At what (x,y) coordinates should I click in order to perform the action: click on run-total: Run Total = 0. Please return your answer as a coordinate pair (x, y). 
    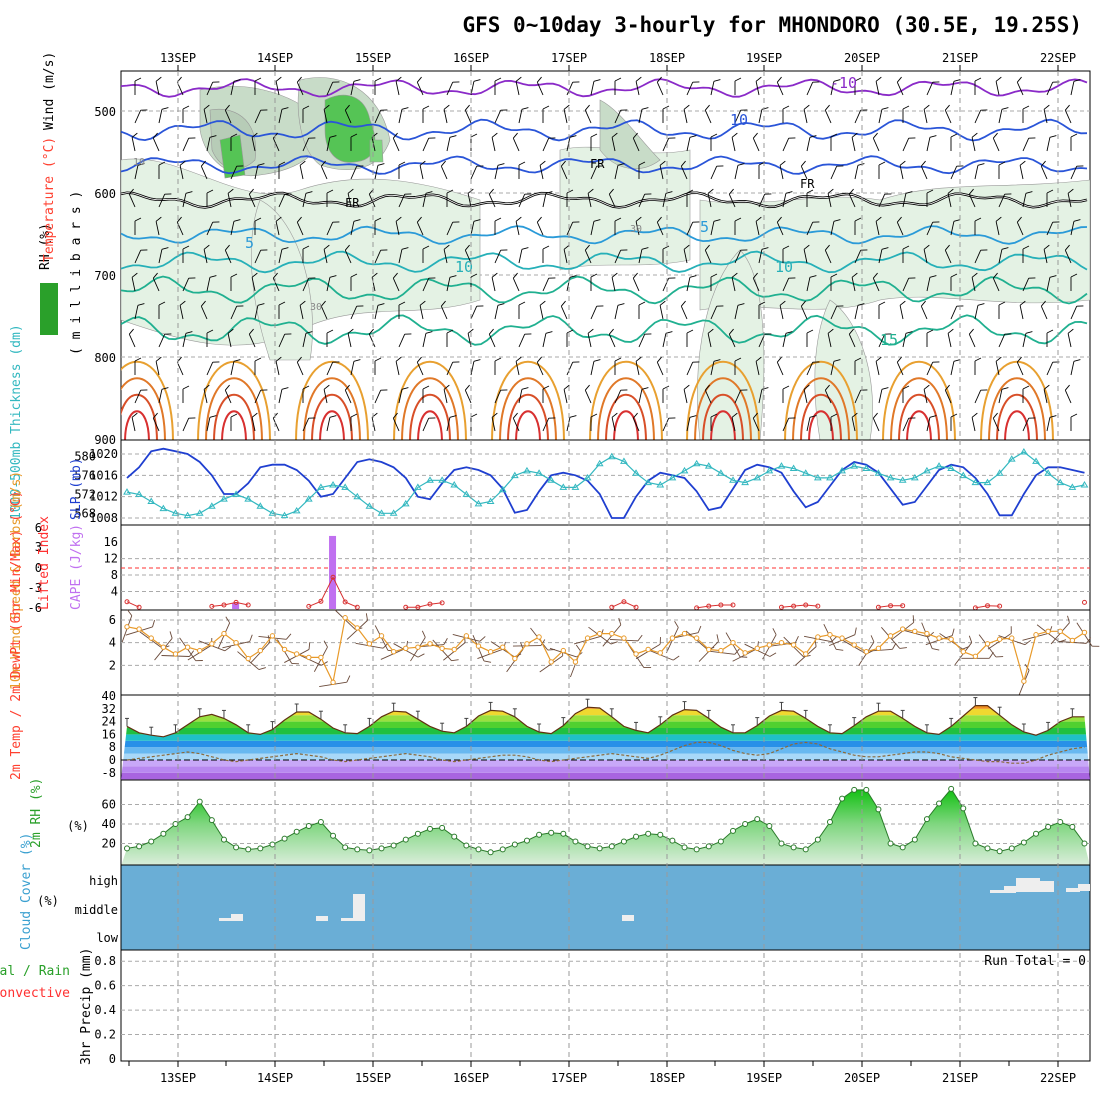
    Looking at the image, I should click on (1035, 961).